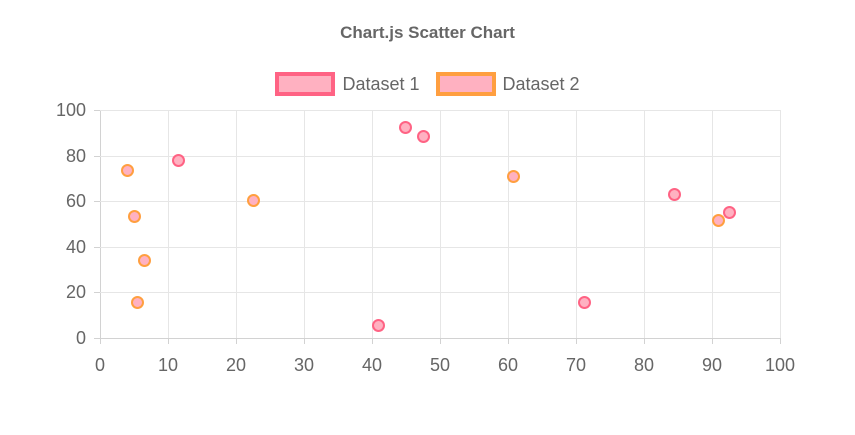 The image size is (855, 435). I want to click on x-tick-label: 0, so click(100, 365).